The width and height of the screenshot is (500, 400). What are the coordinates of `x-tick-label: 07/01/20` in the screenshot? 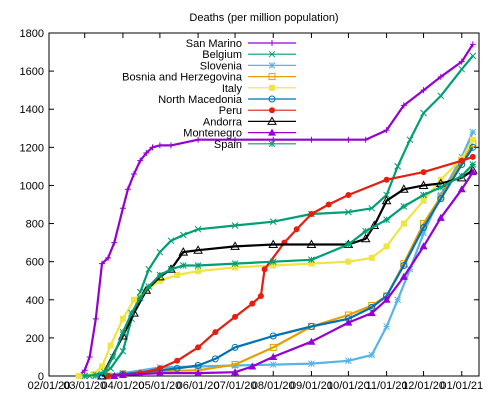 It's located at (235, 386).